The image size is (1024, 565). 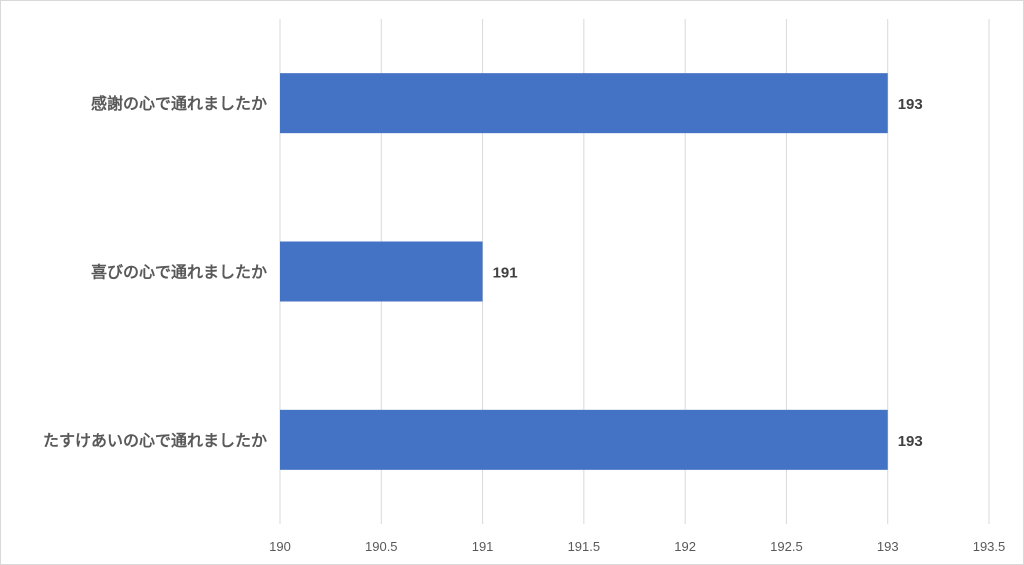 I want to click on category-label: 喜びの心で通れましたか, so click(x=179, y=272).